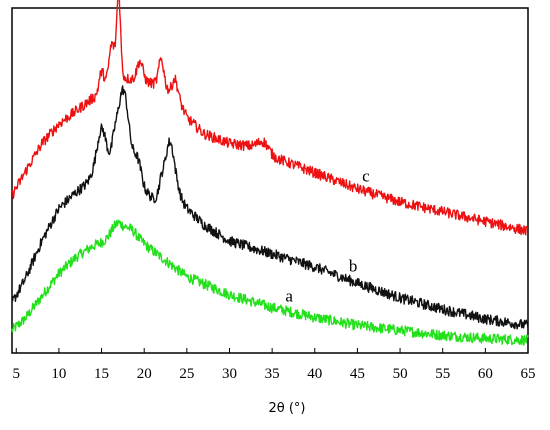  Describe the element at coordinates (274, 365) in the screenshot. I see `x-axis-ticks: 5 10 15 20 25 30 35 40 45 50 55 60 65` at that location.